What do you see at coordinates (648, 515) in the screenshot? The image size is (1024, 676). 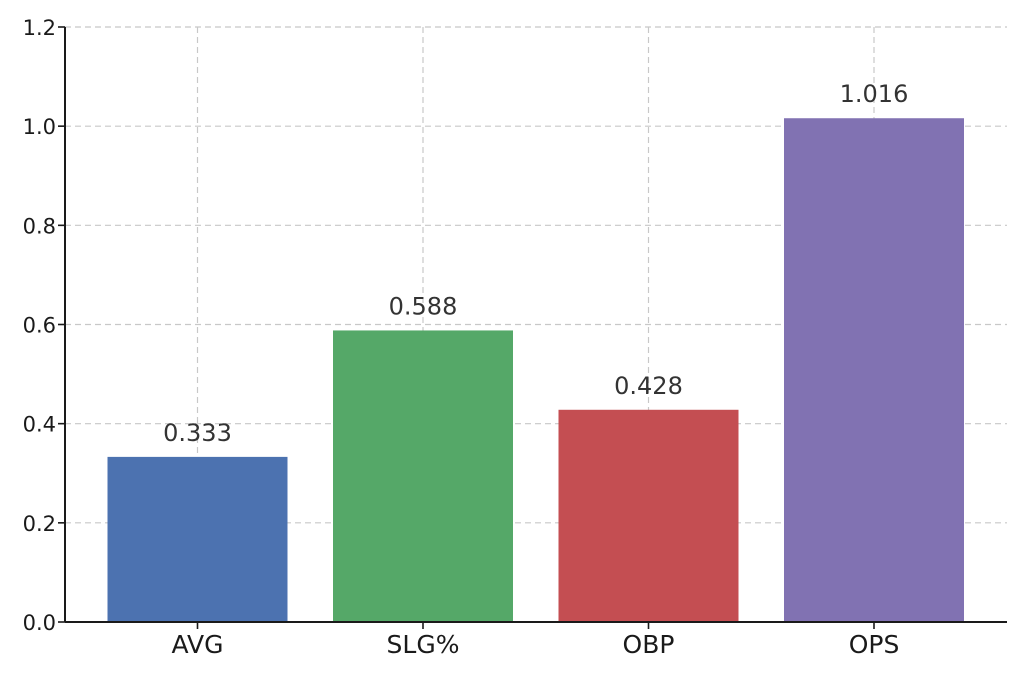 I see `bar-obp` at bounding box center [648, 515].